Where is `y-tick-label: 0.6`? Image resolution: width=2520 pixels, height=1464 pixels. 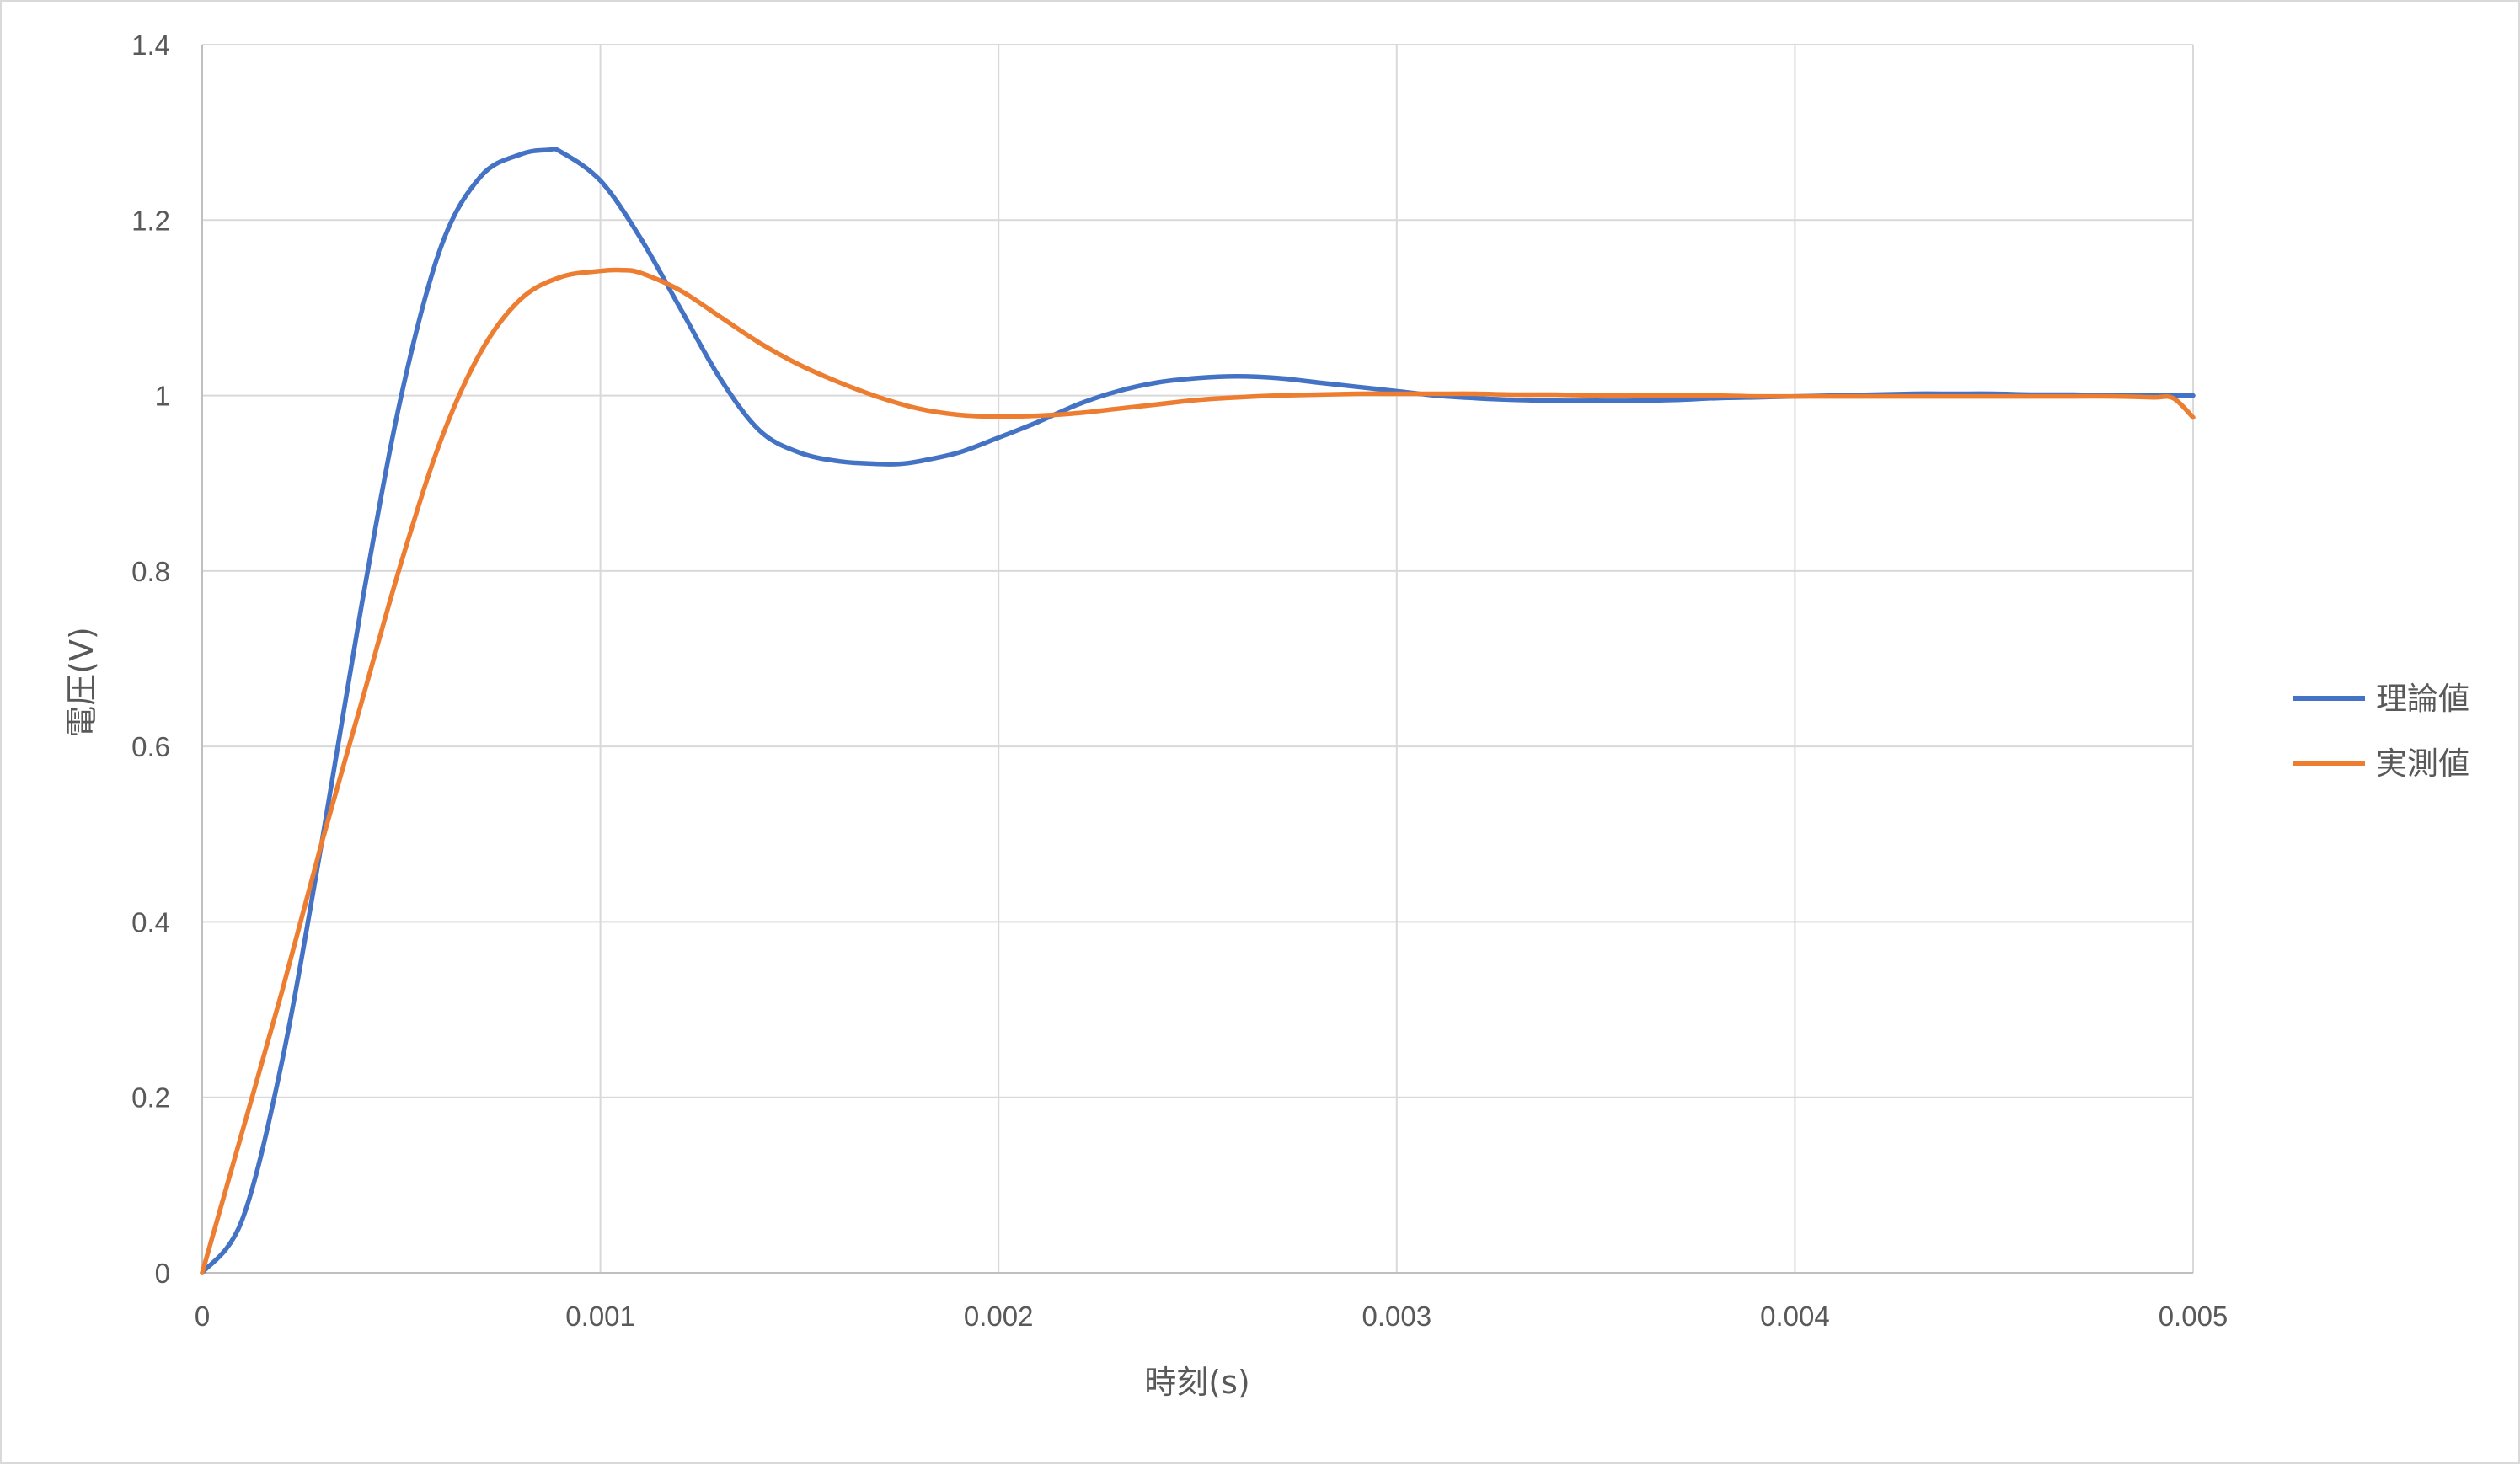
y-tick-label: 0.6 is located at coordinates (150, 747).